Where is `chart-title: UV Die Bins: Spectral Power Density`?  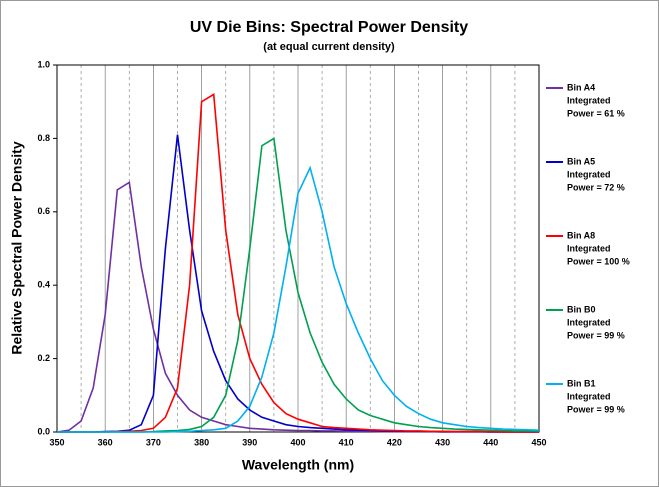 chart-title: UV Die Bins: Spectral Power Density is located at coordinates (329, 27).